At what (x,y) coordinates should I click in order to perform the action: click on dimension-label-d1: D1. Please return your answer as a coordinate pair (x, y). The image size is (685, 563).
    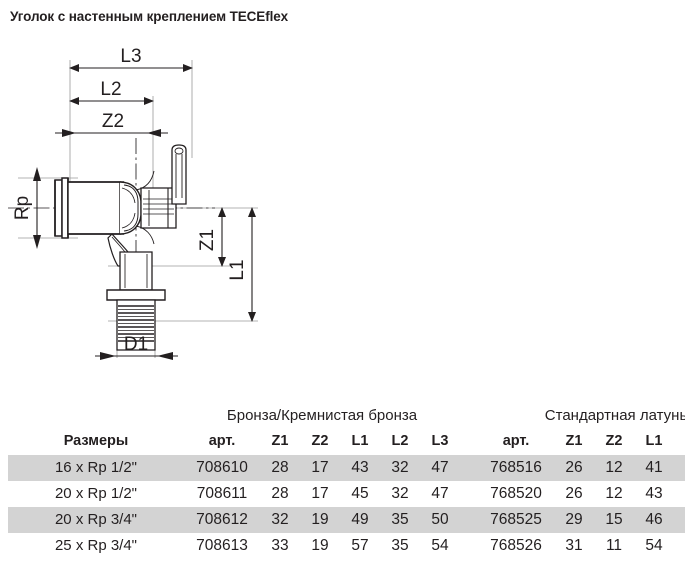
    Looking at the image, I should click on (136, 344).